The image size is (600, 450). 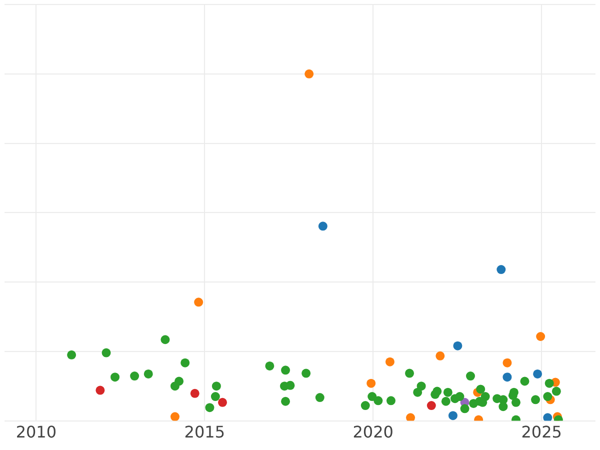 What do you see at coordinates (541, 432) in the screenshot?
I see `x-tick-label: 2025` at bounding box center [541, 432].